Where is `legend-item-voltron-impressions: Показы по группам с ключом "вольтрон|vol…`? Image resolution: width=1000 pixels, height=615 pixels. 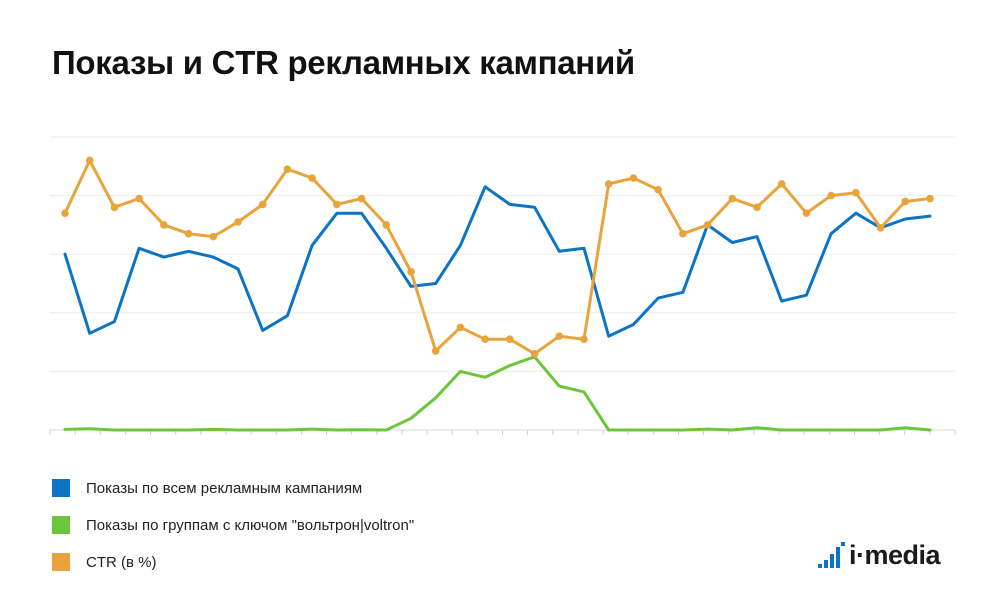 legend-item-voltron-impressions: Показы по группам с ключом "вольтрон|vol… is located at coordinates (233, 525).